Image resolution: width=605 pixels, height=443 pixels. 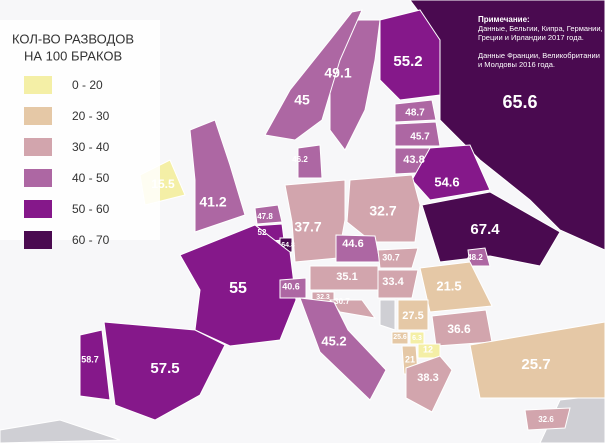 What do you see at coordinates (91, 178) in the screenshot?
I see `legend-label: 40 - 50` at bounding box center [91, 178].